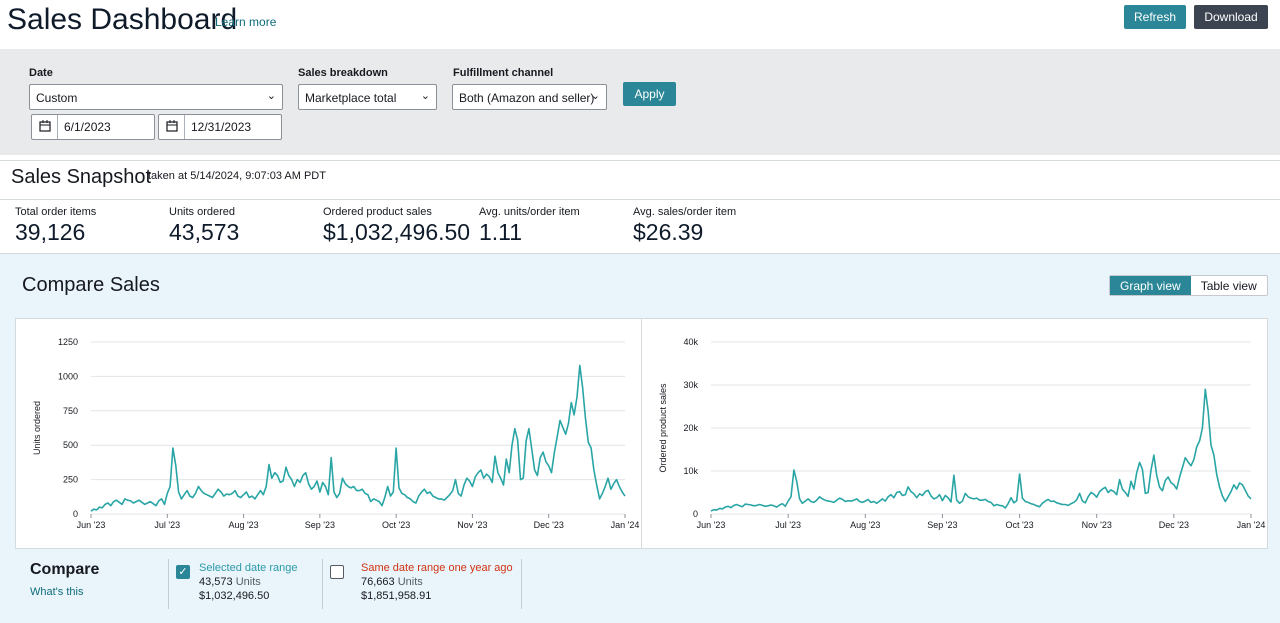 This screenshot has height=623, width=1280. What do you see at coordinates (397, 232) in the screenshot?
I see `metric-value: $1,032,496.50` at bounding box center [397, 232].